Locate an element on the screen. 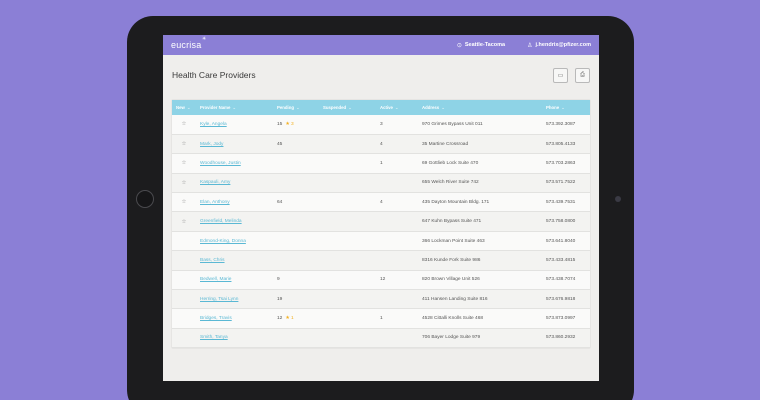 The image size is (760, 400). pending-count: 45 is located at coordinates (280, 144).